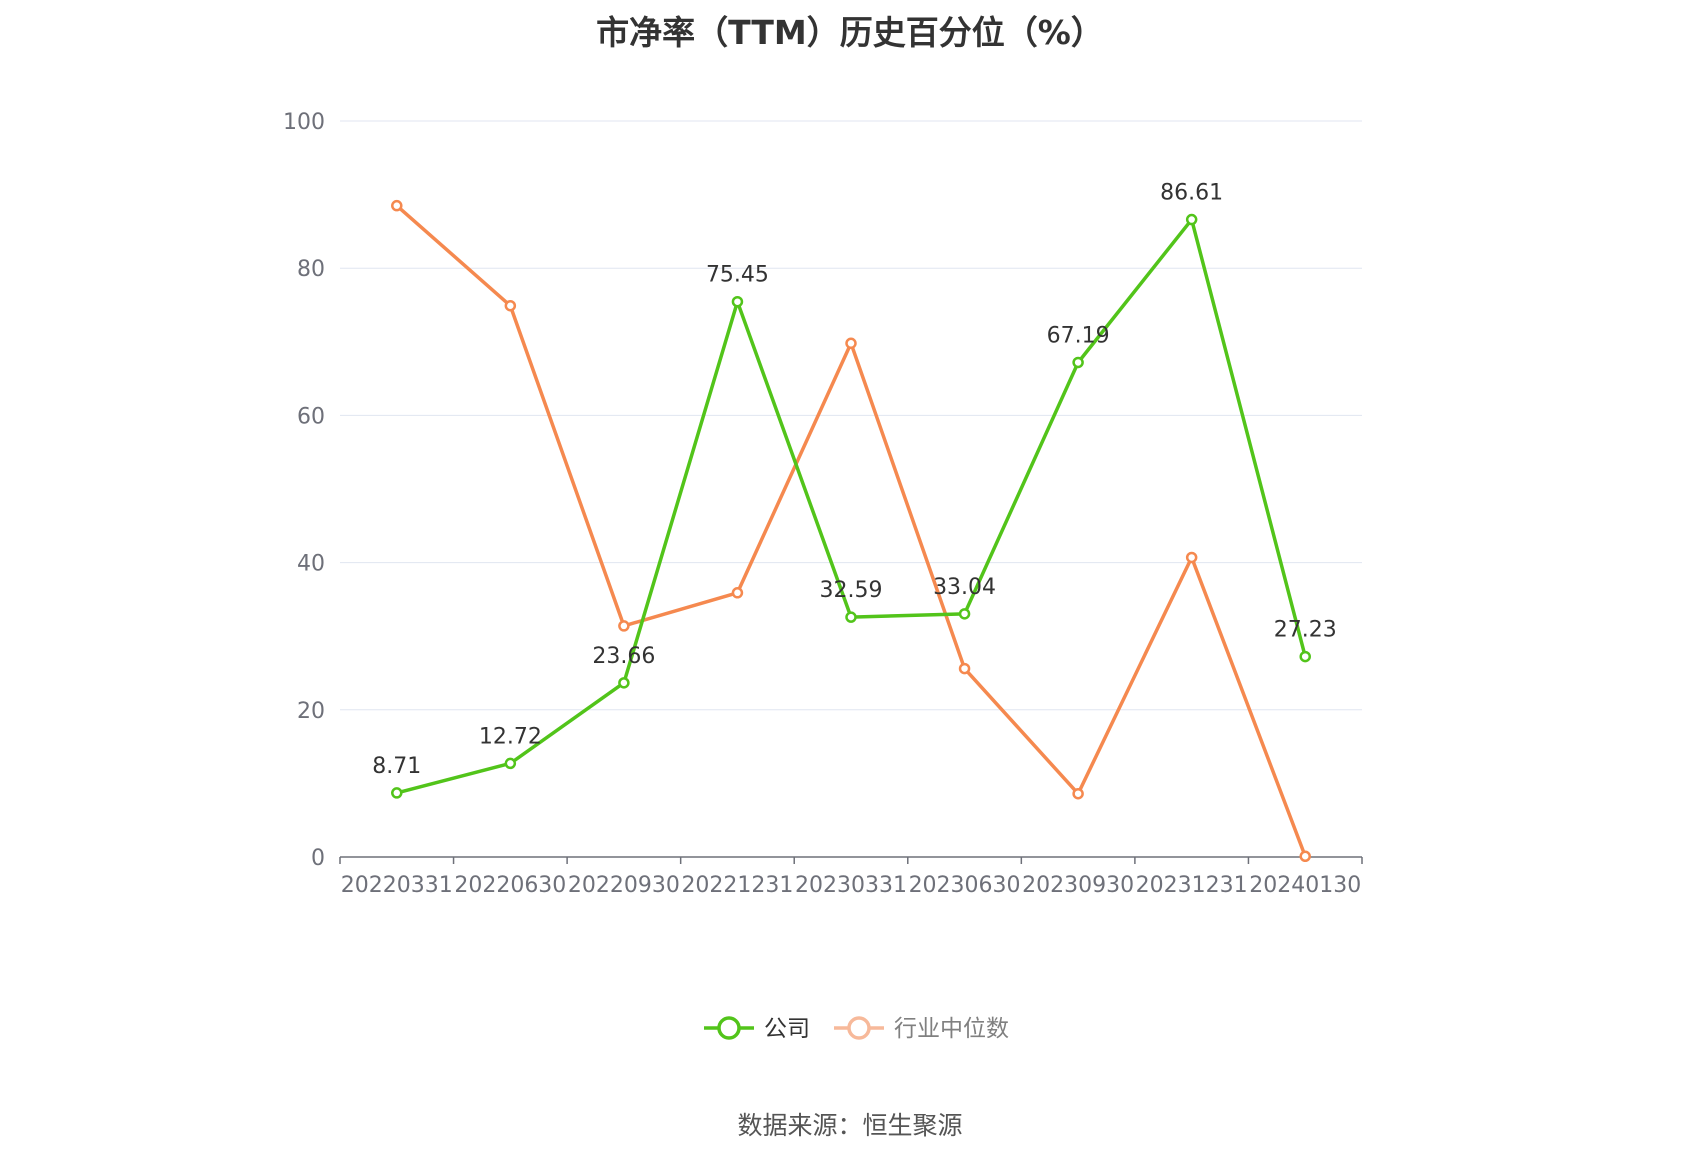  What do you see at coordinates (851, 885) in the screenshot?
I see `x-tick-label: 20230331` at bounding box center [851, 885].